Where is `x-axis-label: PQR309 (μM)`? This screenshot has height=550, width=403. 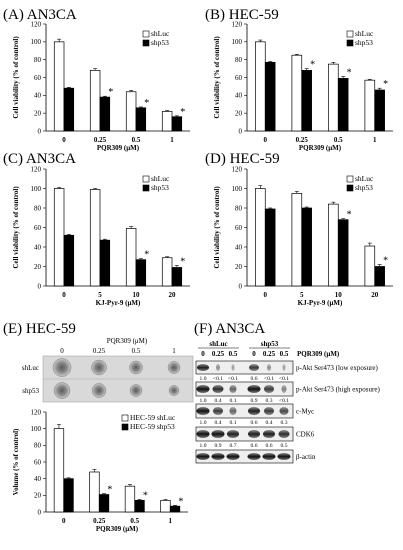 x-axis-label: PQR309 (μM) is located at coordinates (118, 148).